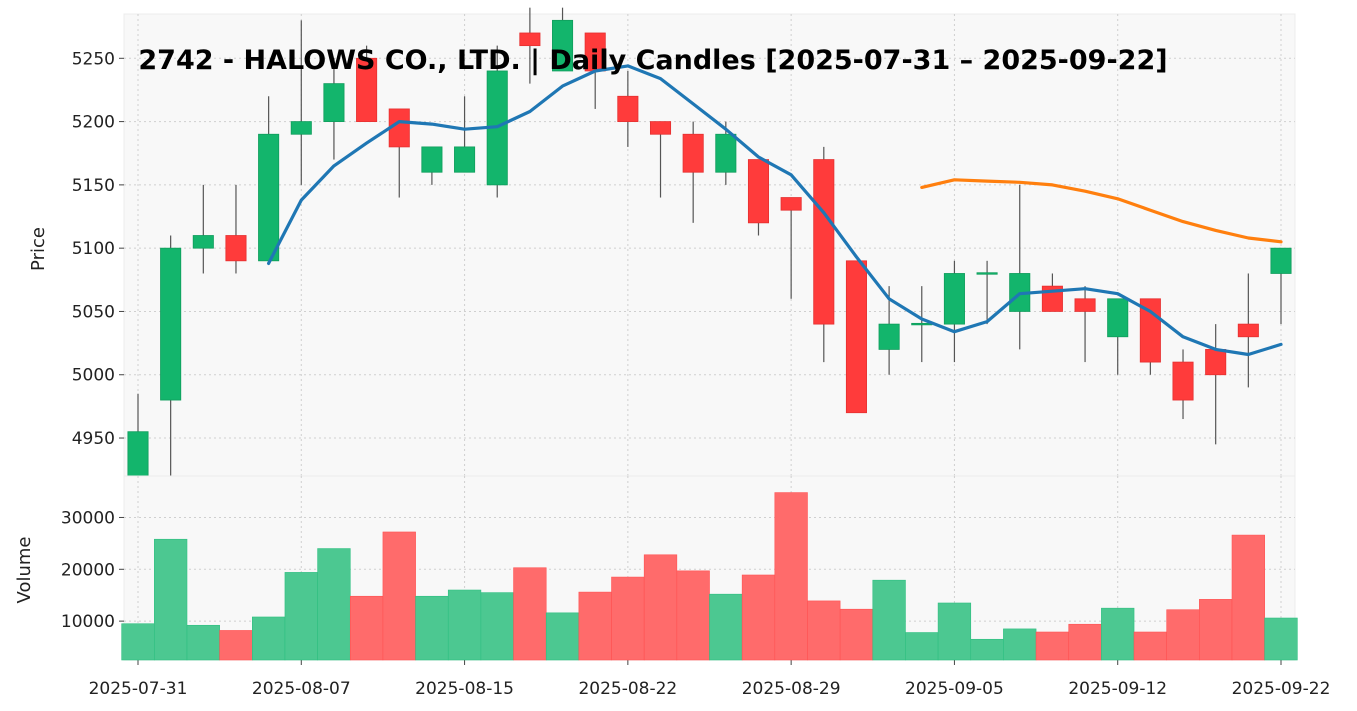 The image size is (1357, 711). Describe the element at coordinates (138, 689) in the screenshot. I see `x-tick-label: 2025-07-31` at that location.